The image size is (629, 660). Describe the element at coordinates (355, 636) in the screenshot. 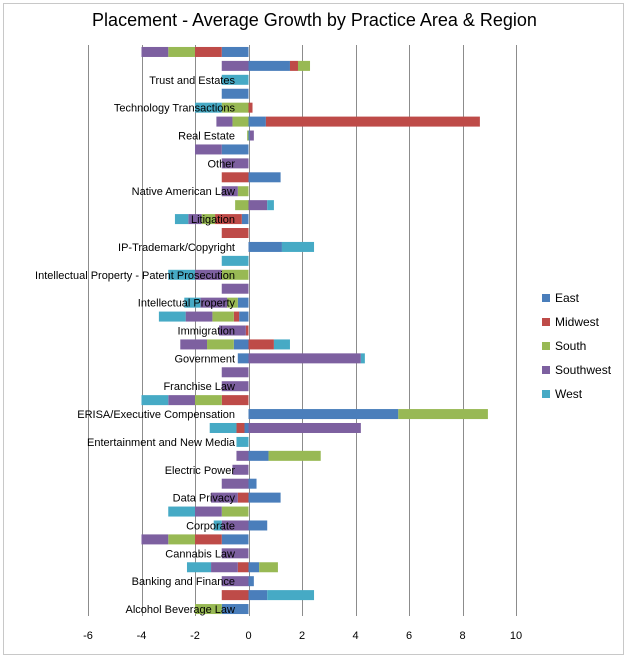

I see `x-tick-label: 4` at that location.